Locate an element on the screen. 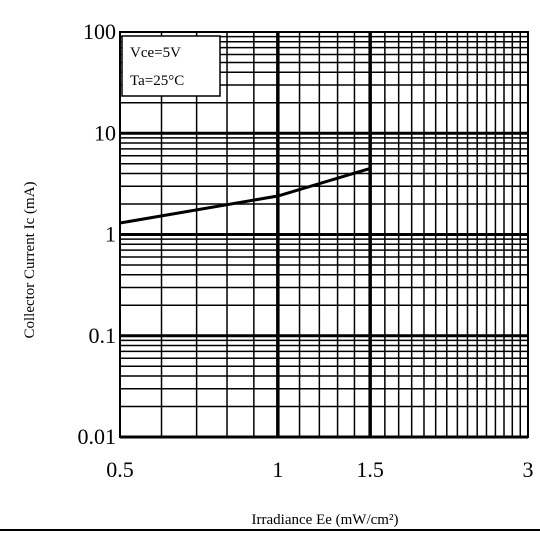  bottom-rule is located at coordinates (270, 530).